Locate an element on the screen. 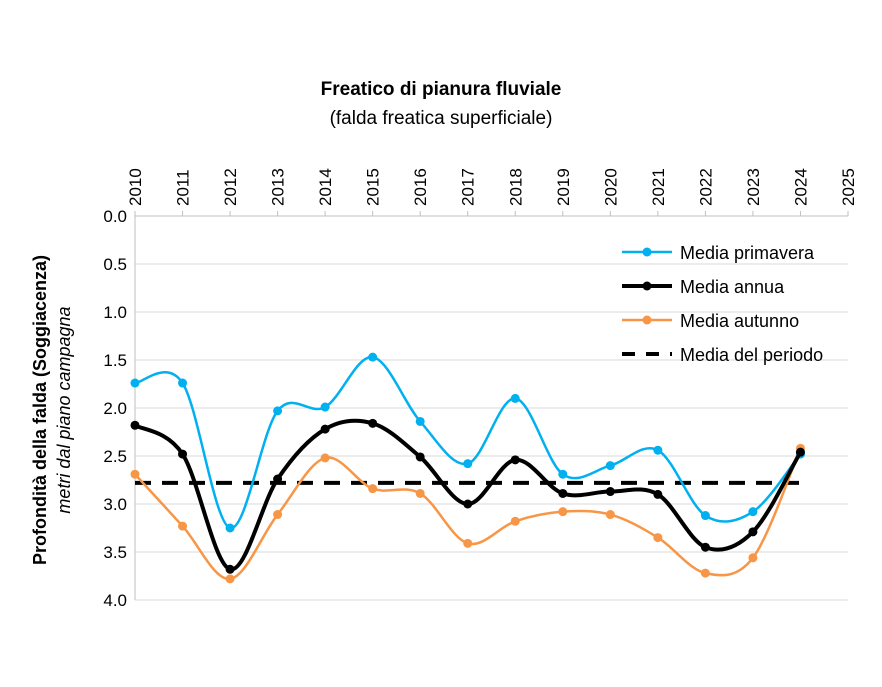 The width and height of the screenshot is (882, 687). x-tick-label: 2023 is located at coordinates (753, 187).